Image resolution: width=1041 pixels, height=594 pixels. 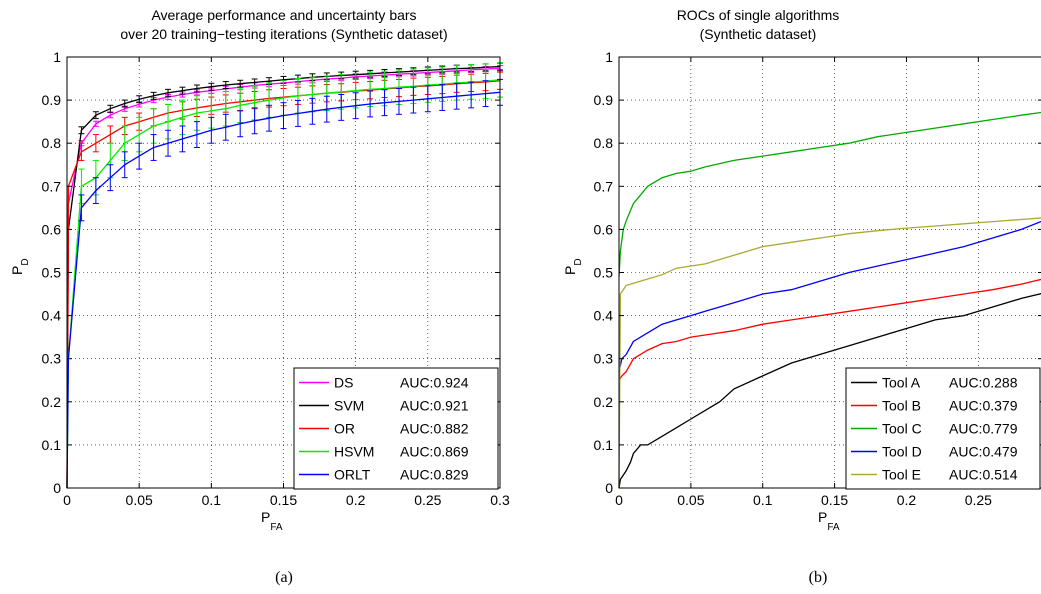 What do you see at coordinates (356, 500) in the screenshot?
I see `panel-a-xtick-label: 0.2` at bounding box center [356, 500].